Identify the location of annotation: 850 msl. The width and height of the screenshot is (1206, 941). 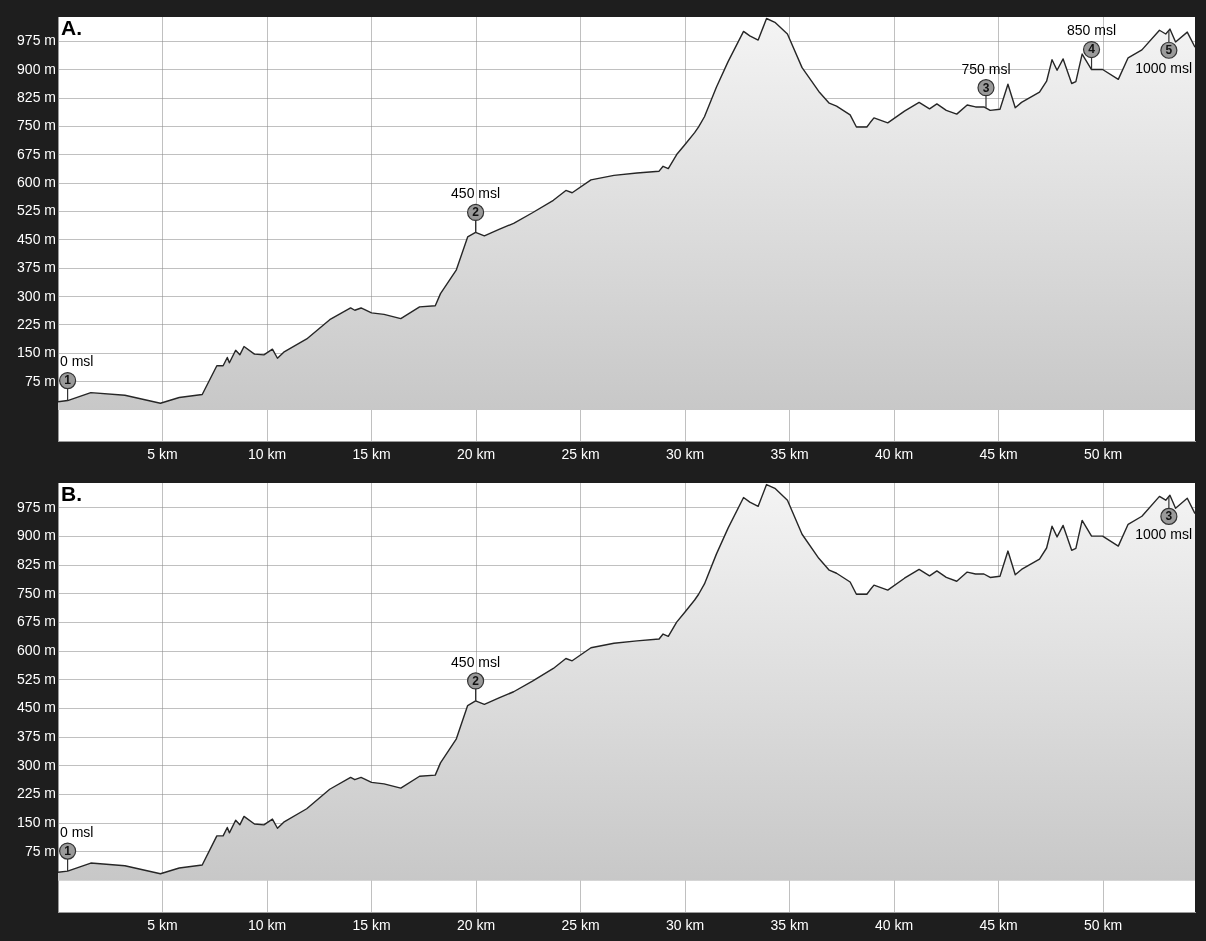
(1092, 30).